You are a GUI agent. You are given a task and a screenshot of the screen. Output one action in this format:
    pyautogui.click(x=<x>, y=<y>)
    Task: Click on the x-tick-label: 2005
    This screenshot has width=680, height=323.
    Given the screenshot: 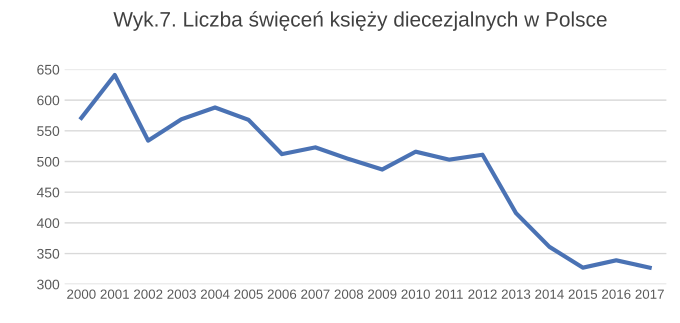 What is the action you would take?
    pyautogui.click(x=248, y=294)
    